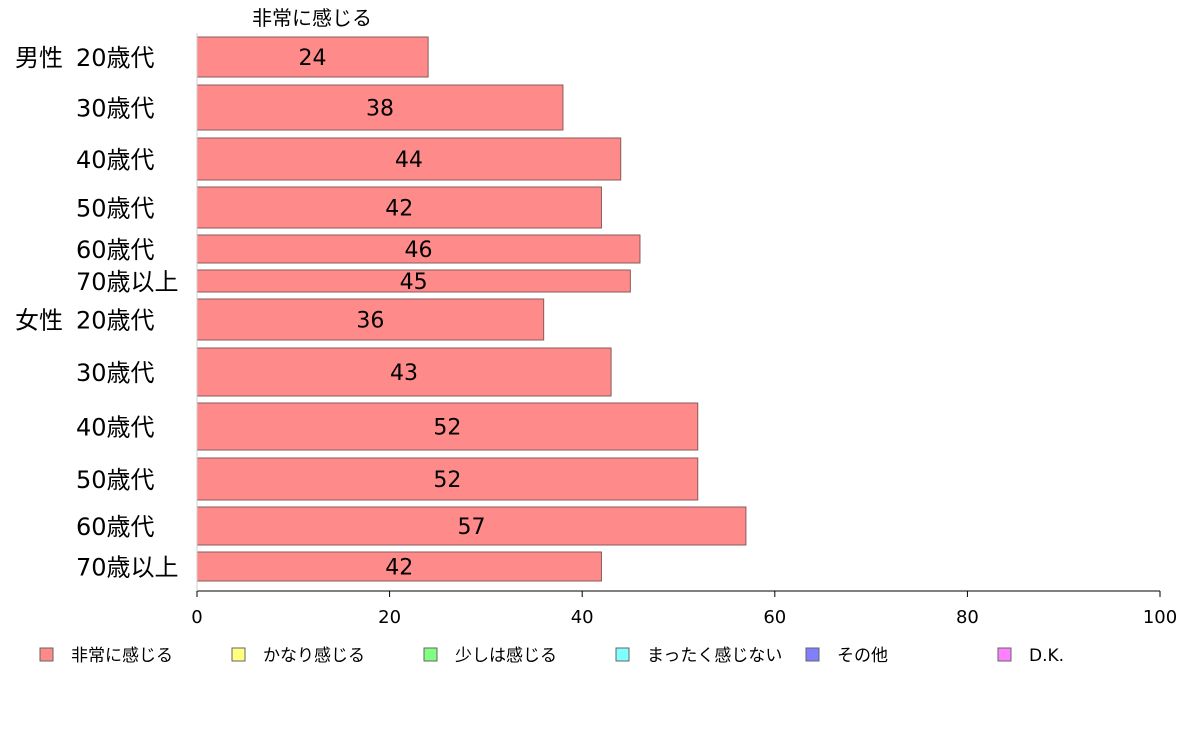  What do you see at coordinates (1160, 617) in the screenshot?
I see `x-tick-label: 100` at bounding box center [1160, 617].